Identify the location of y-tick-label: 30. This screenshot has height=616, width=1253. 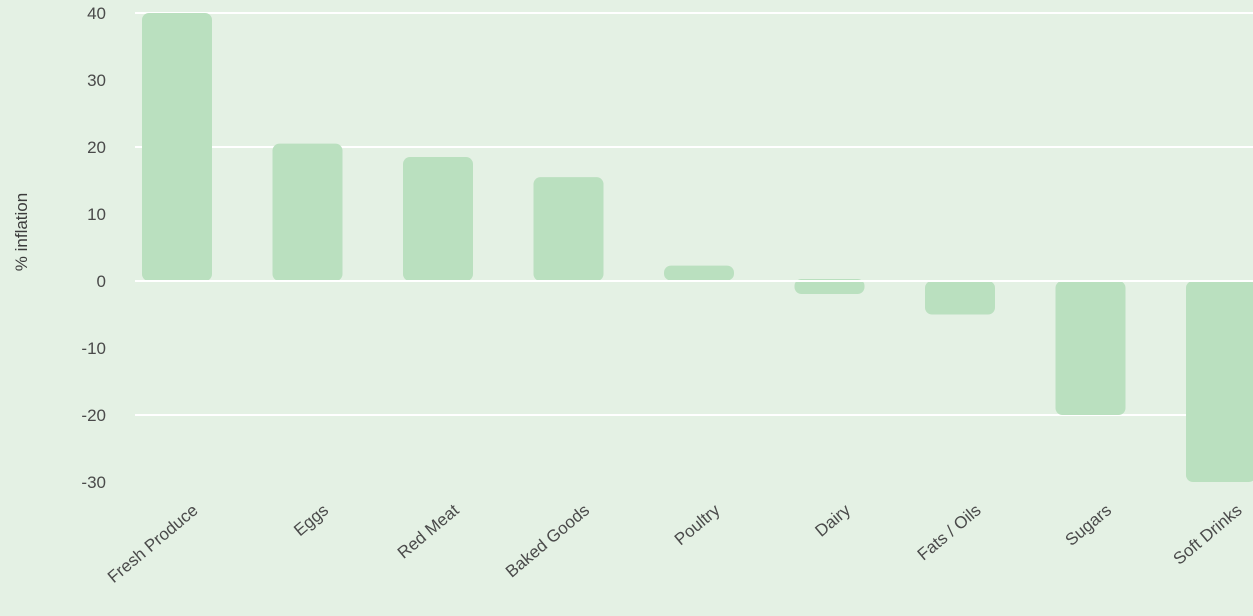
(96, 80).